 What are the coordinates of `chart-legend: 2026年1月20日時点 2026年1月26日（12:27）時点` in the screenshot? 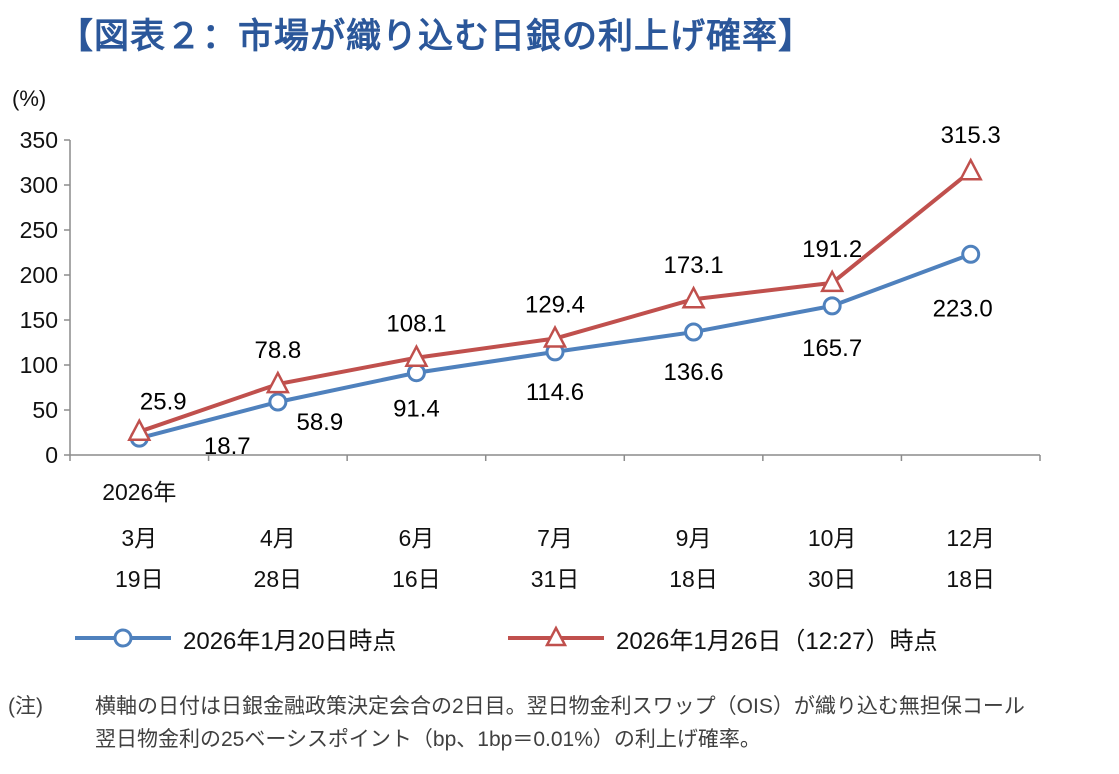 It's located at (559, 638).